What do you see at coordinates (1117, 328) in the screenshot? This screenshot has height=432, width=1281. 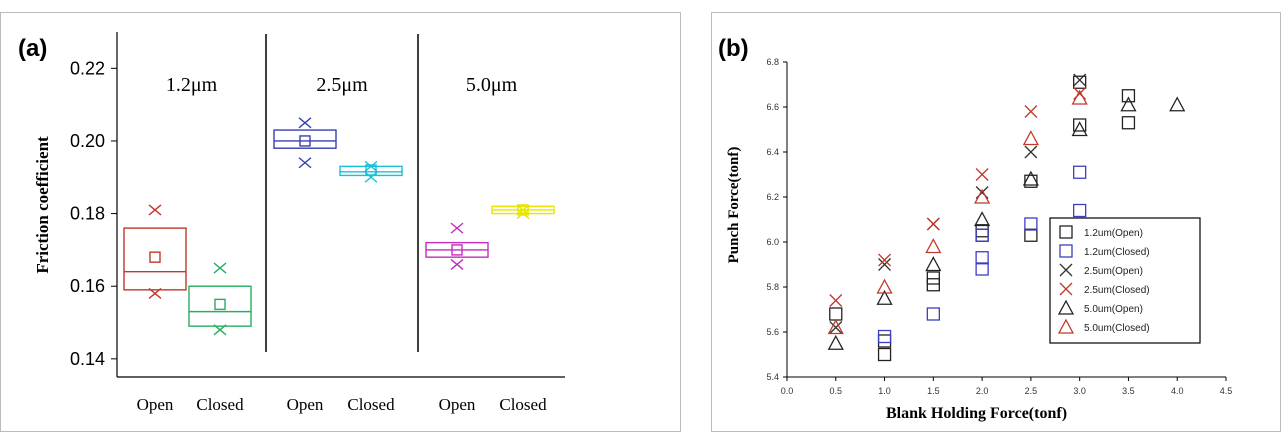 I see `legend-label: 5.0um(Closed)` at bounding box center [1117, 328].